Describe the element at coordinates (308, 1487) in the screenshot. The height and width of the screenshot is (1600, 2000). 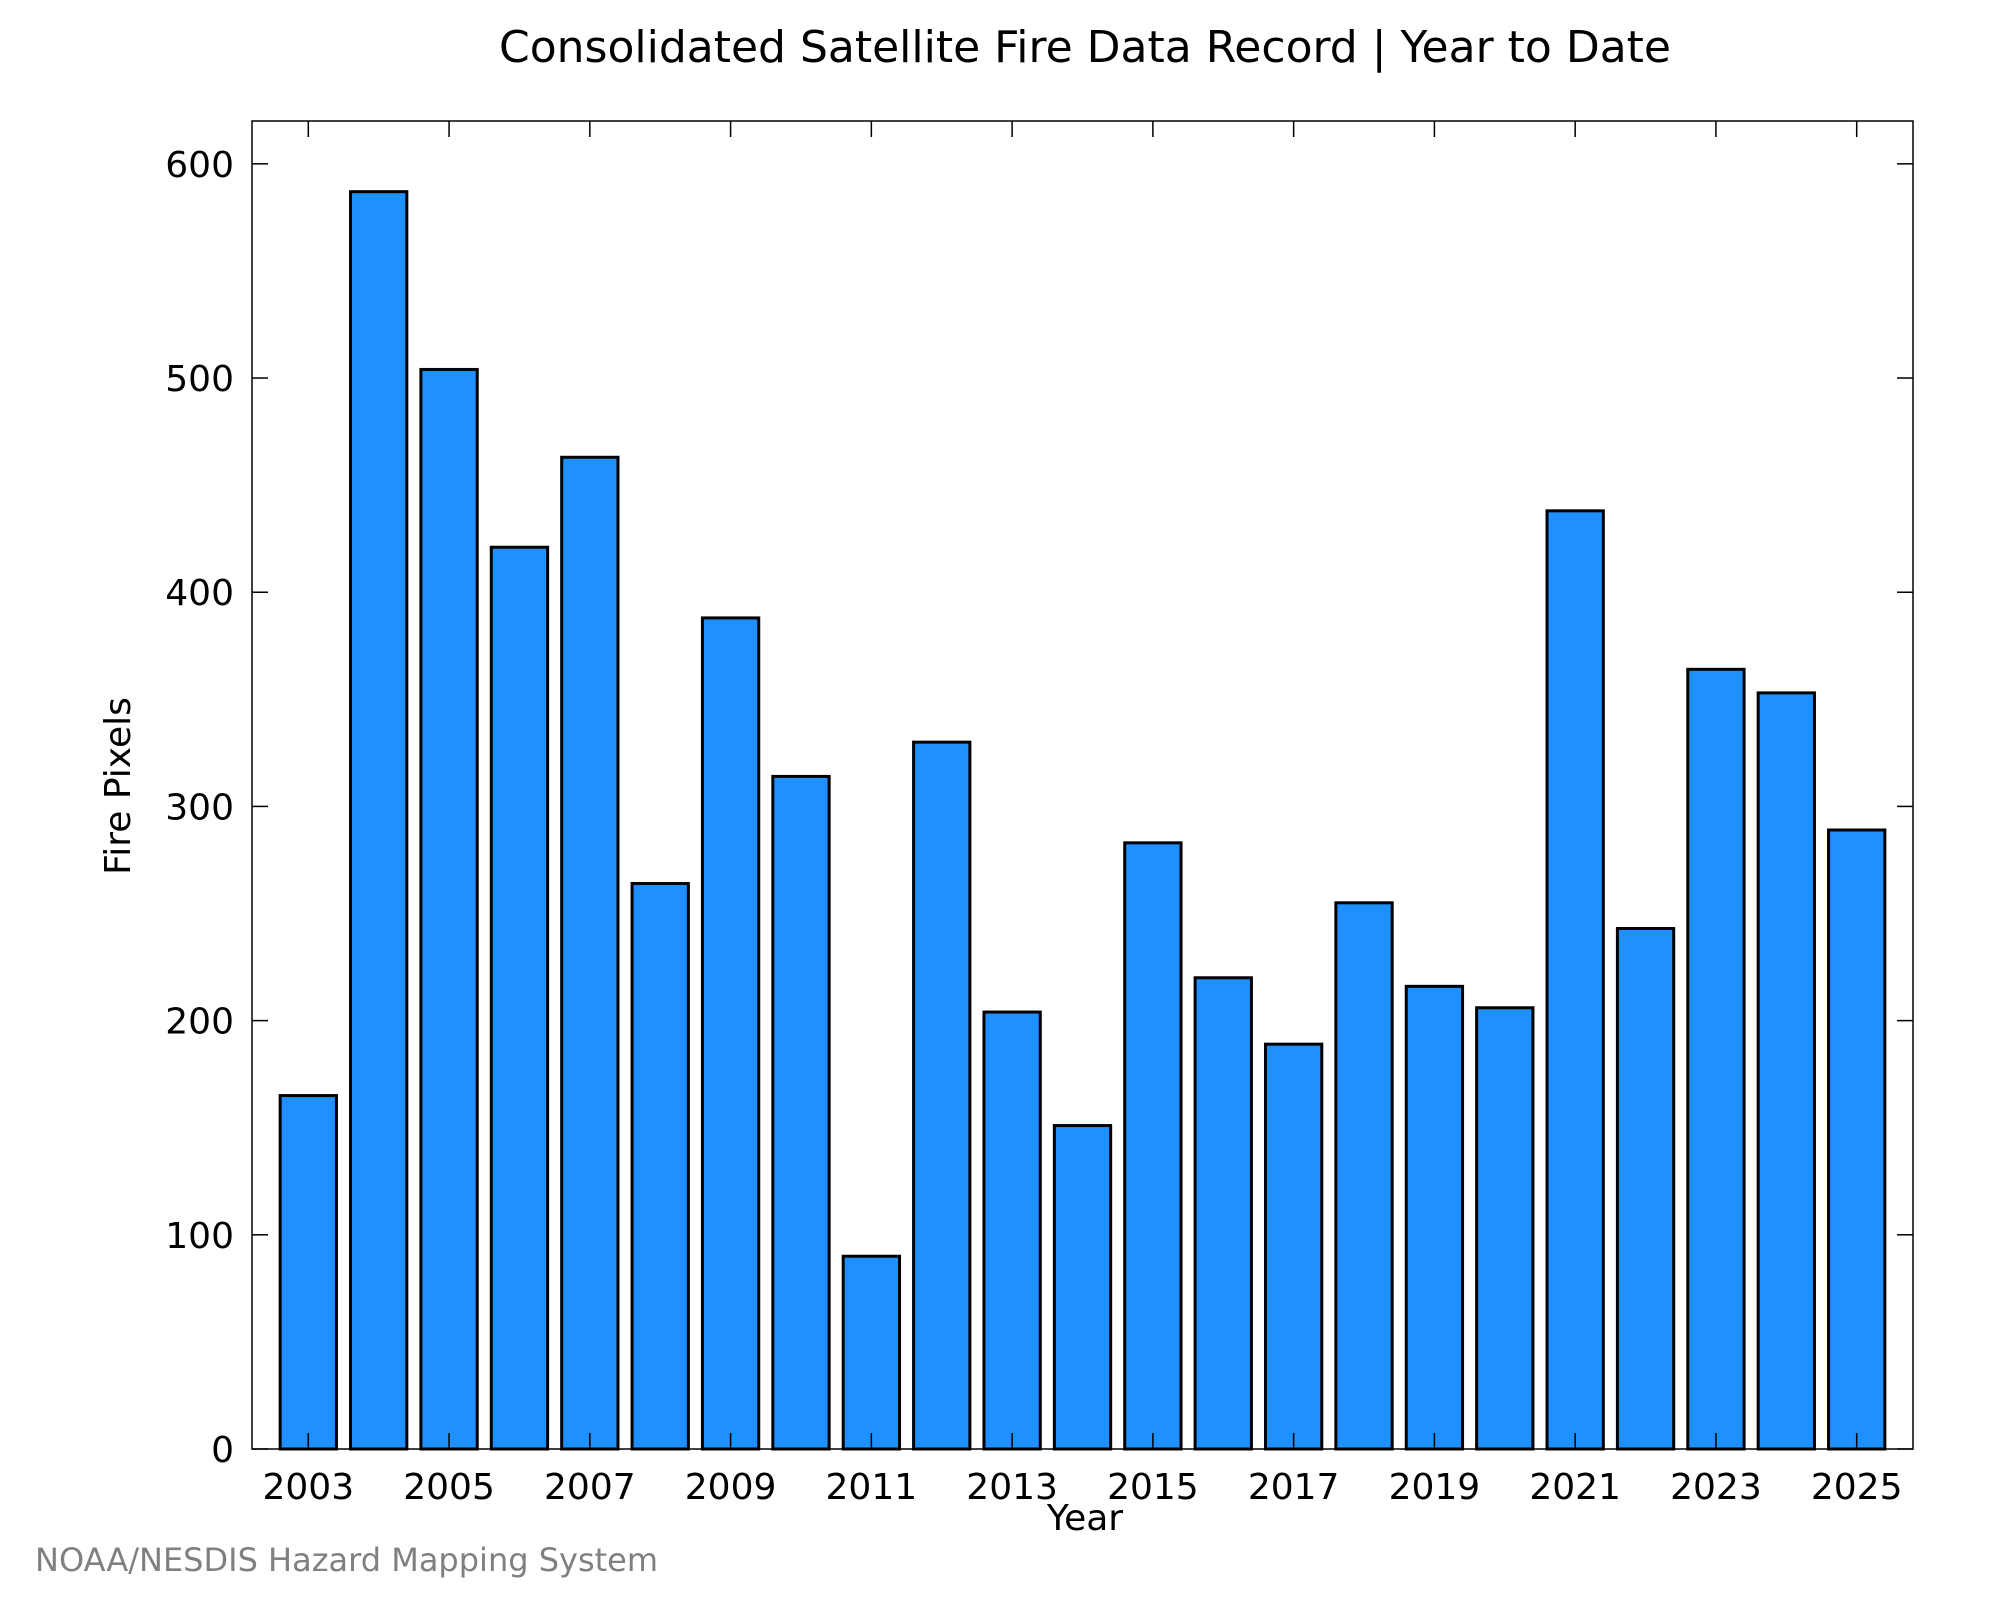
I see `x-tick-label: 2003` at that location.